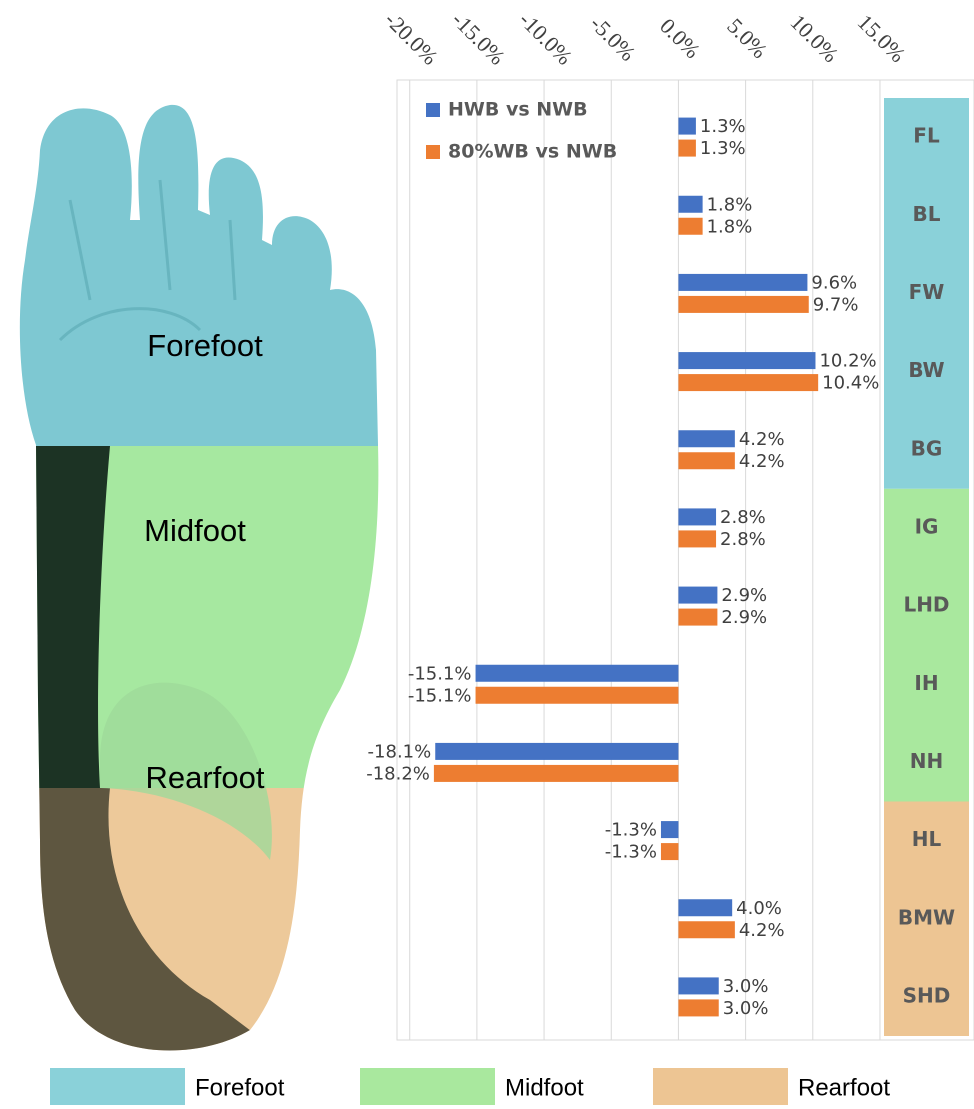 The width and height of the screenshot is (974, 1109). Describe the element at coordinates (926, 605) in the screenshot. I see `category-label: LHD` at that location.